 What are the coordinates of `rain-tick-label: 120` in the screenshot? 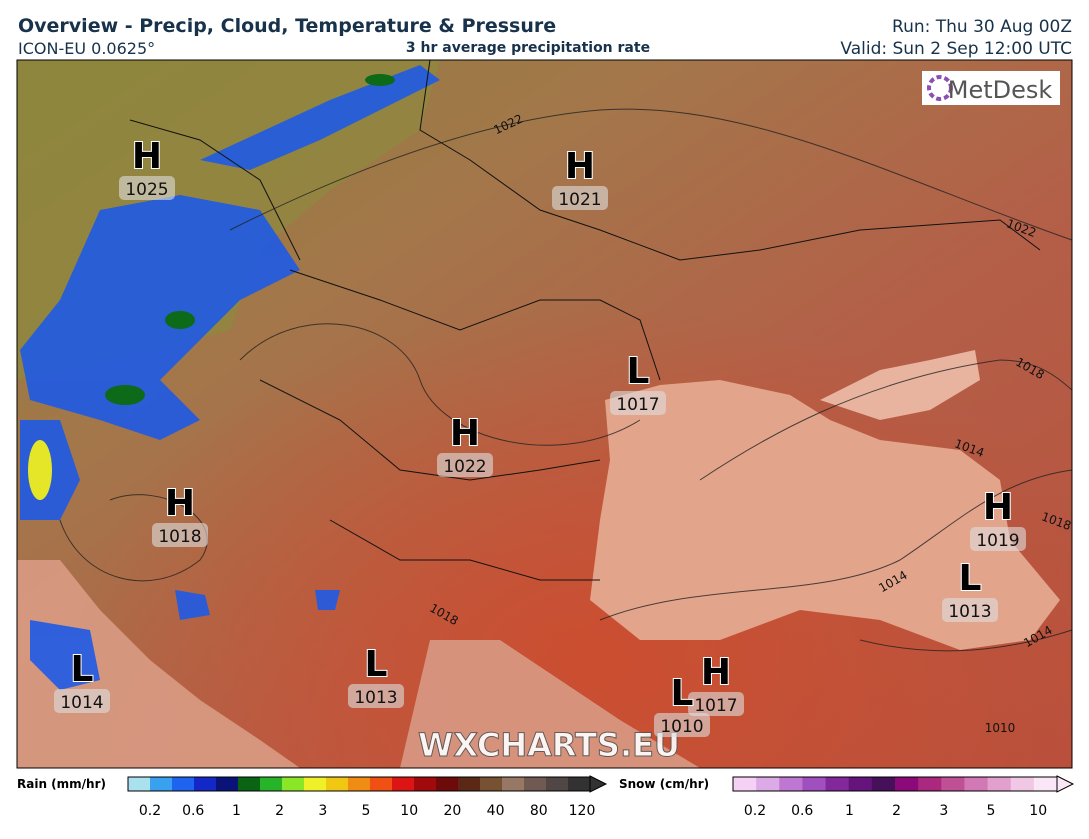 It's located at (582, 811).